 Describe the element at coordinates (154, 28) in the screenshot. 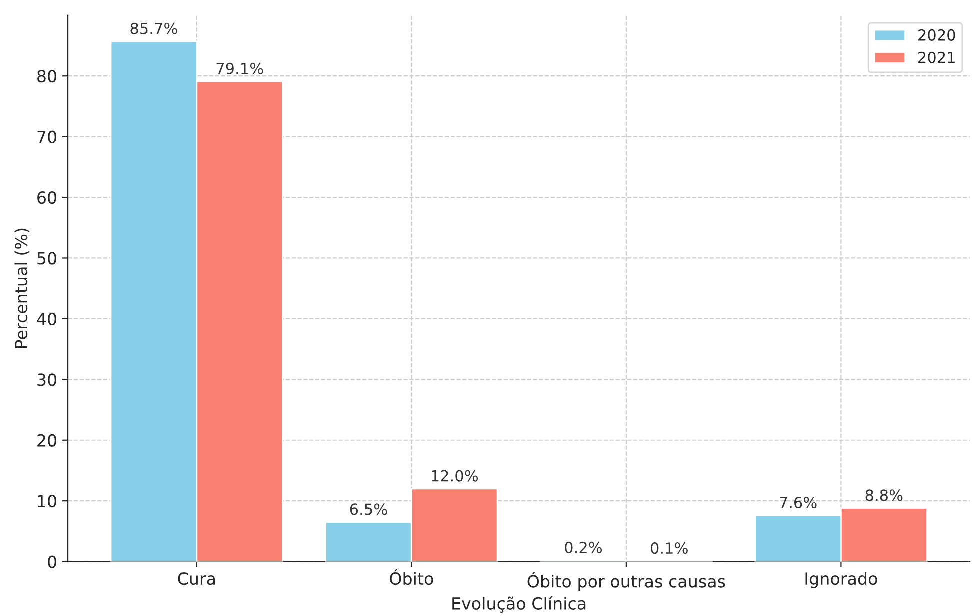

I see `data-label: 85.7%` at that location.